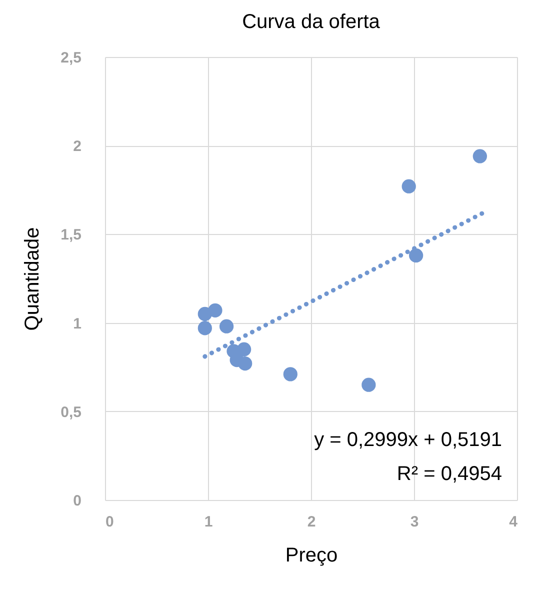  What do you see at coordinates (414, 522) in the screenshot?
I see `x-tick-label: 3` at bounding box center [414, 522].